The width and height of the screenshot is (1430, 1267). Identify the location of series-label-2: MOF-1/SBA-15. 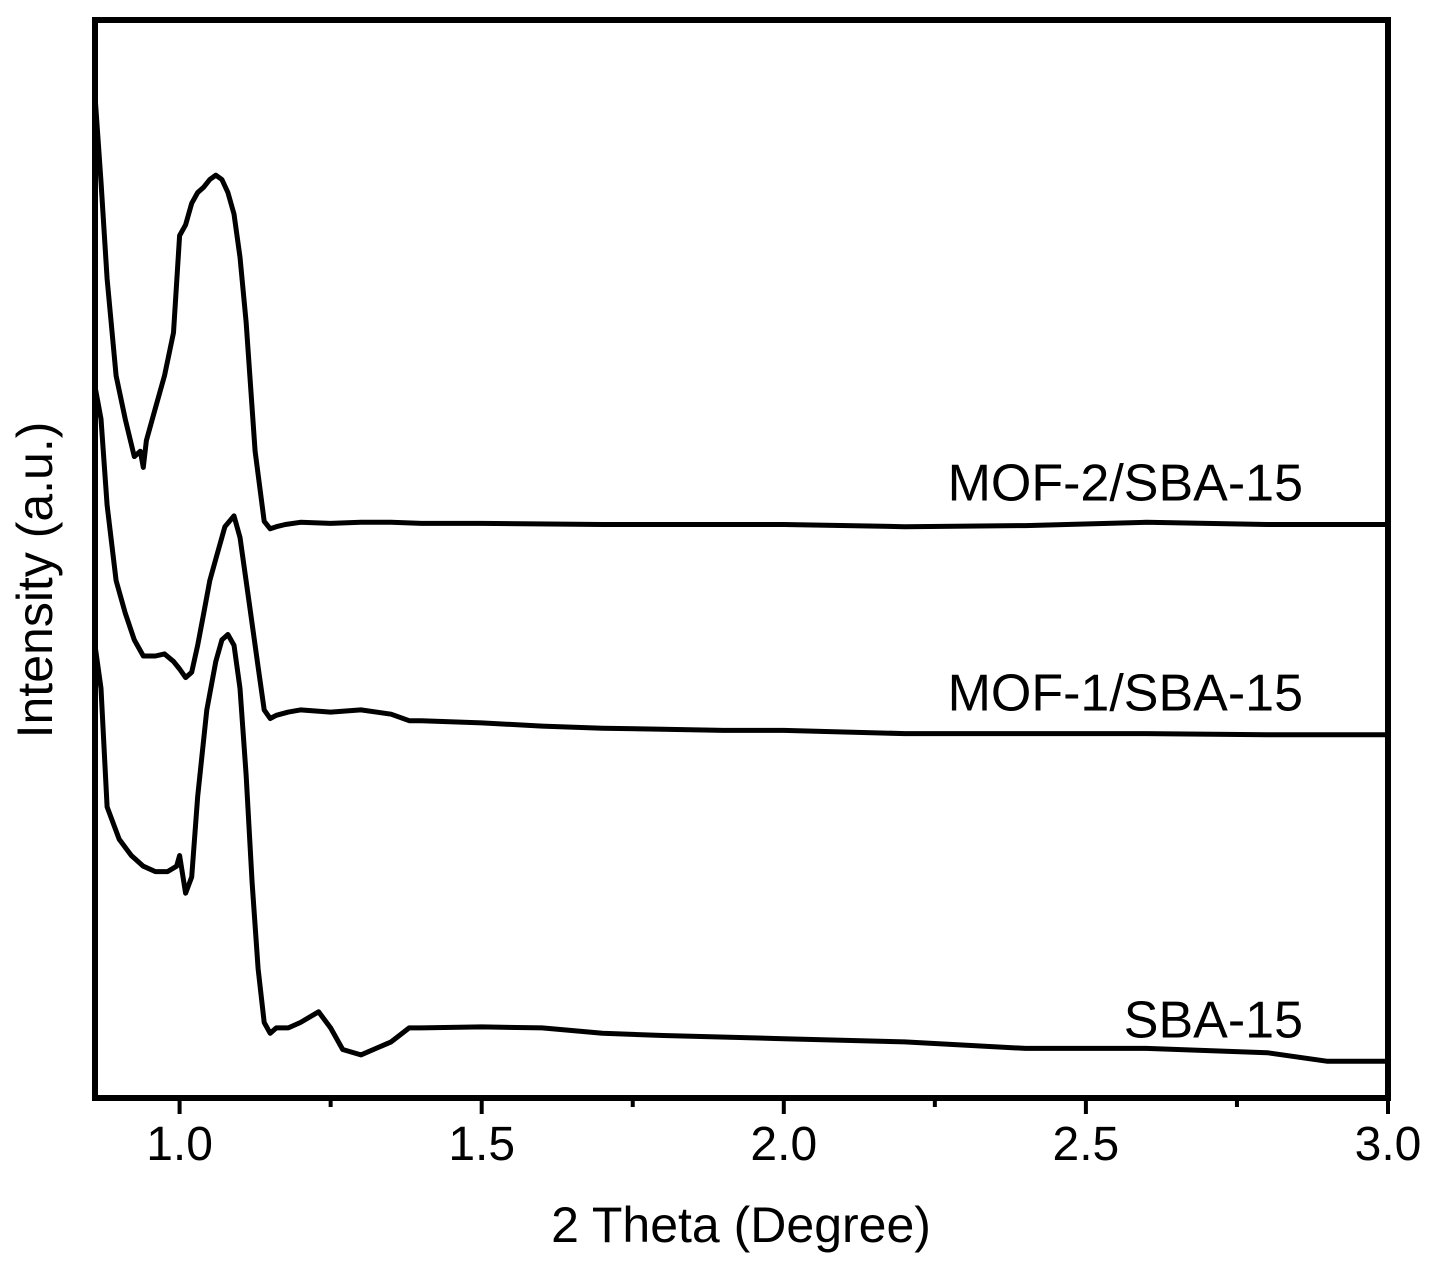
(1125, 694).